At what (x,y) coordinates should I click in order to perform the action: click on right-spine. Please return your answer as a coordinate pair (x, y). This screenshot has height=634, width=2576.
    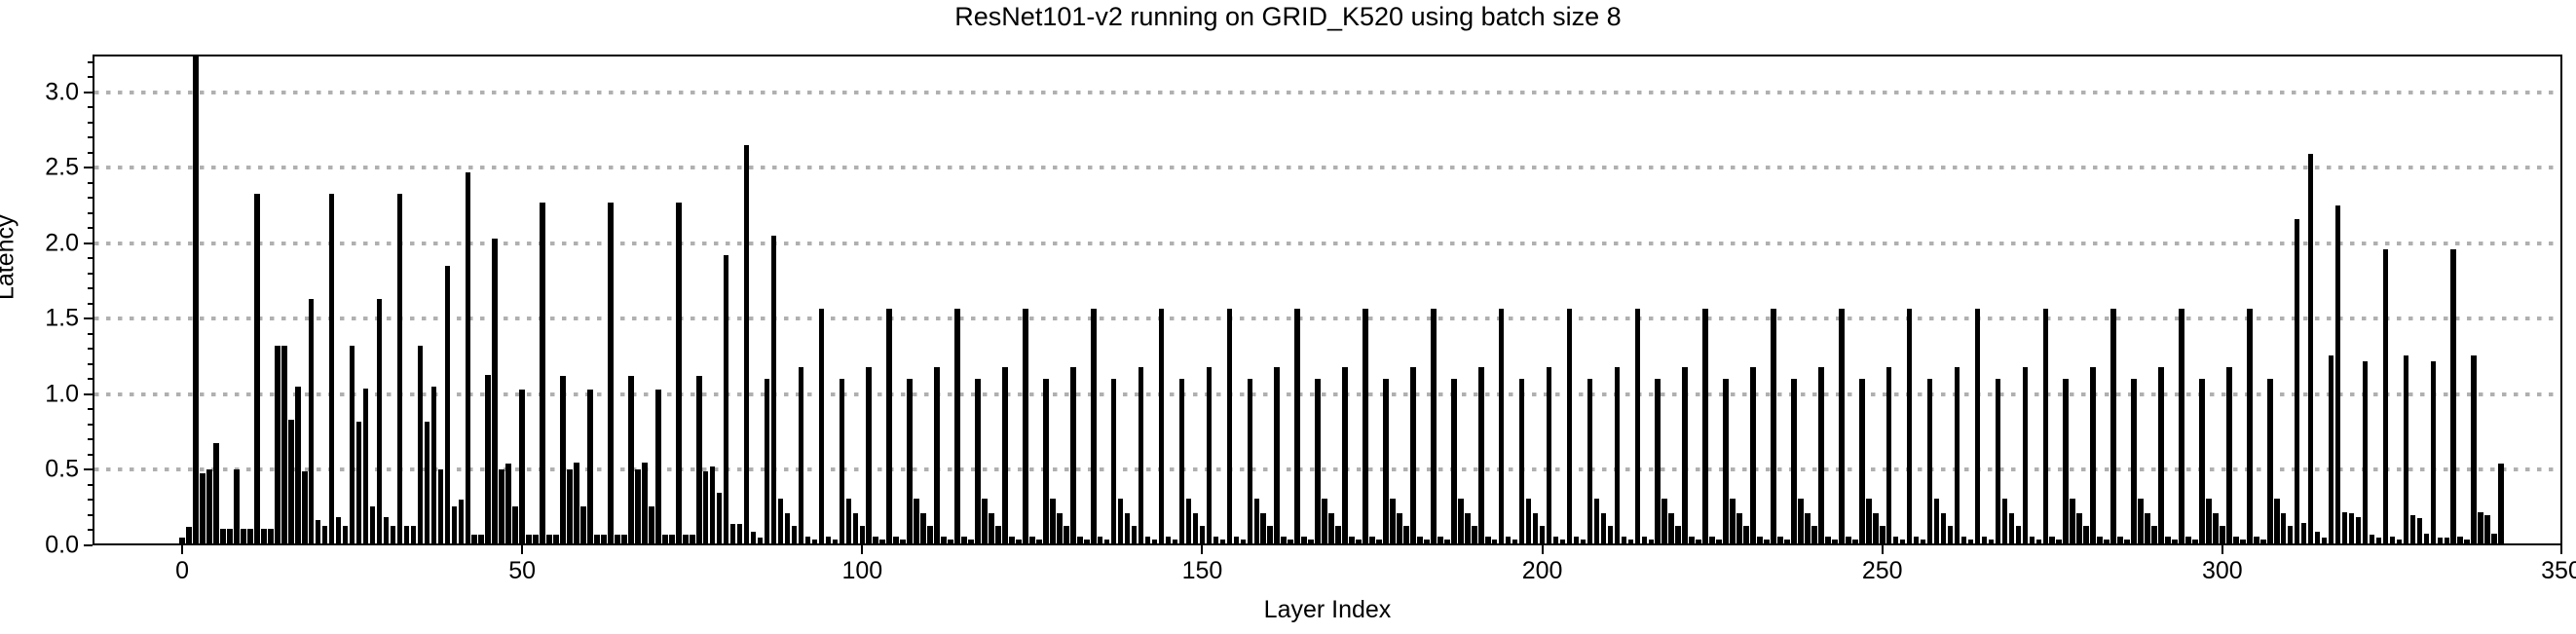
    Looking at the image, I should click on (2561, 300).